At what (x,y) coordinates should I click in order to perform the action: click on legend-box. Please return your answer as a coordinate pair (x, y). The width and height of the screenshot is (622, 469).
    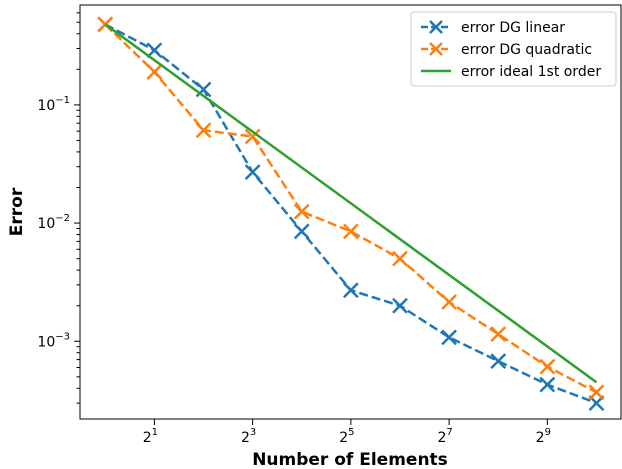
    Looking at the image, I should click on (513, 49).